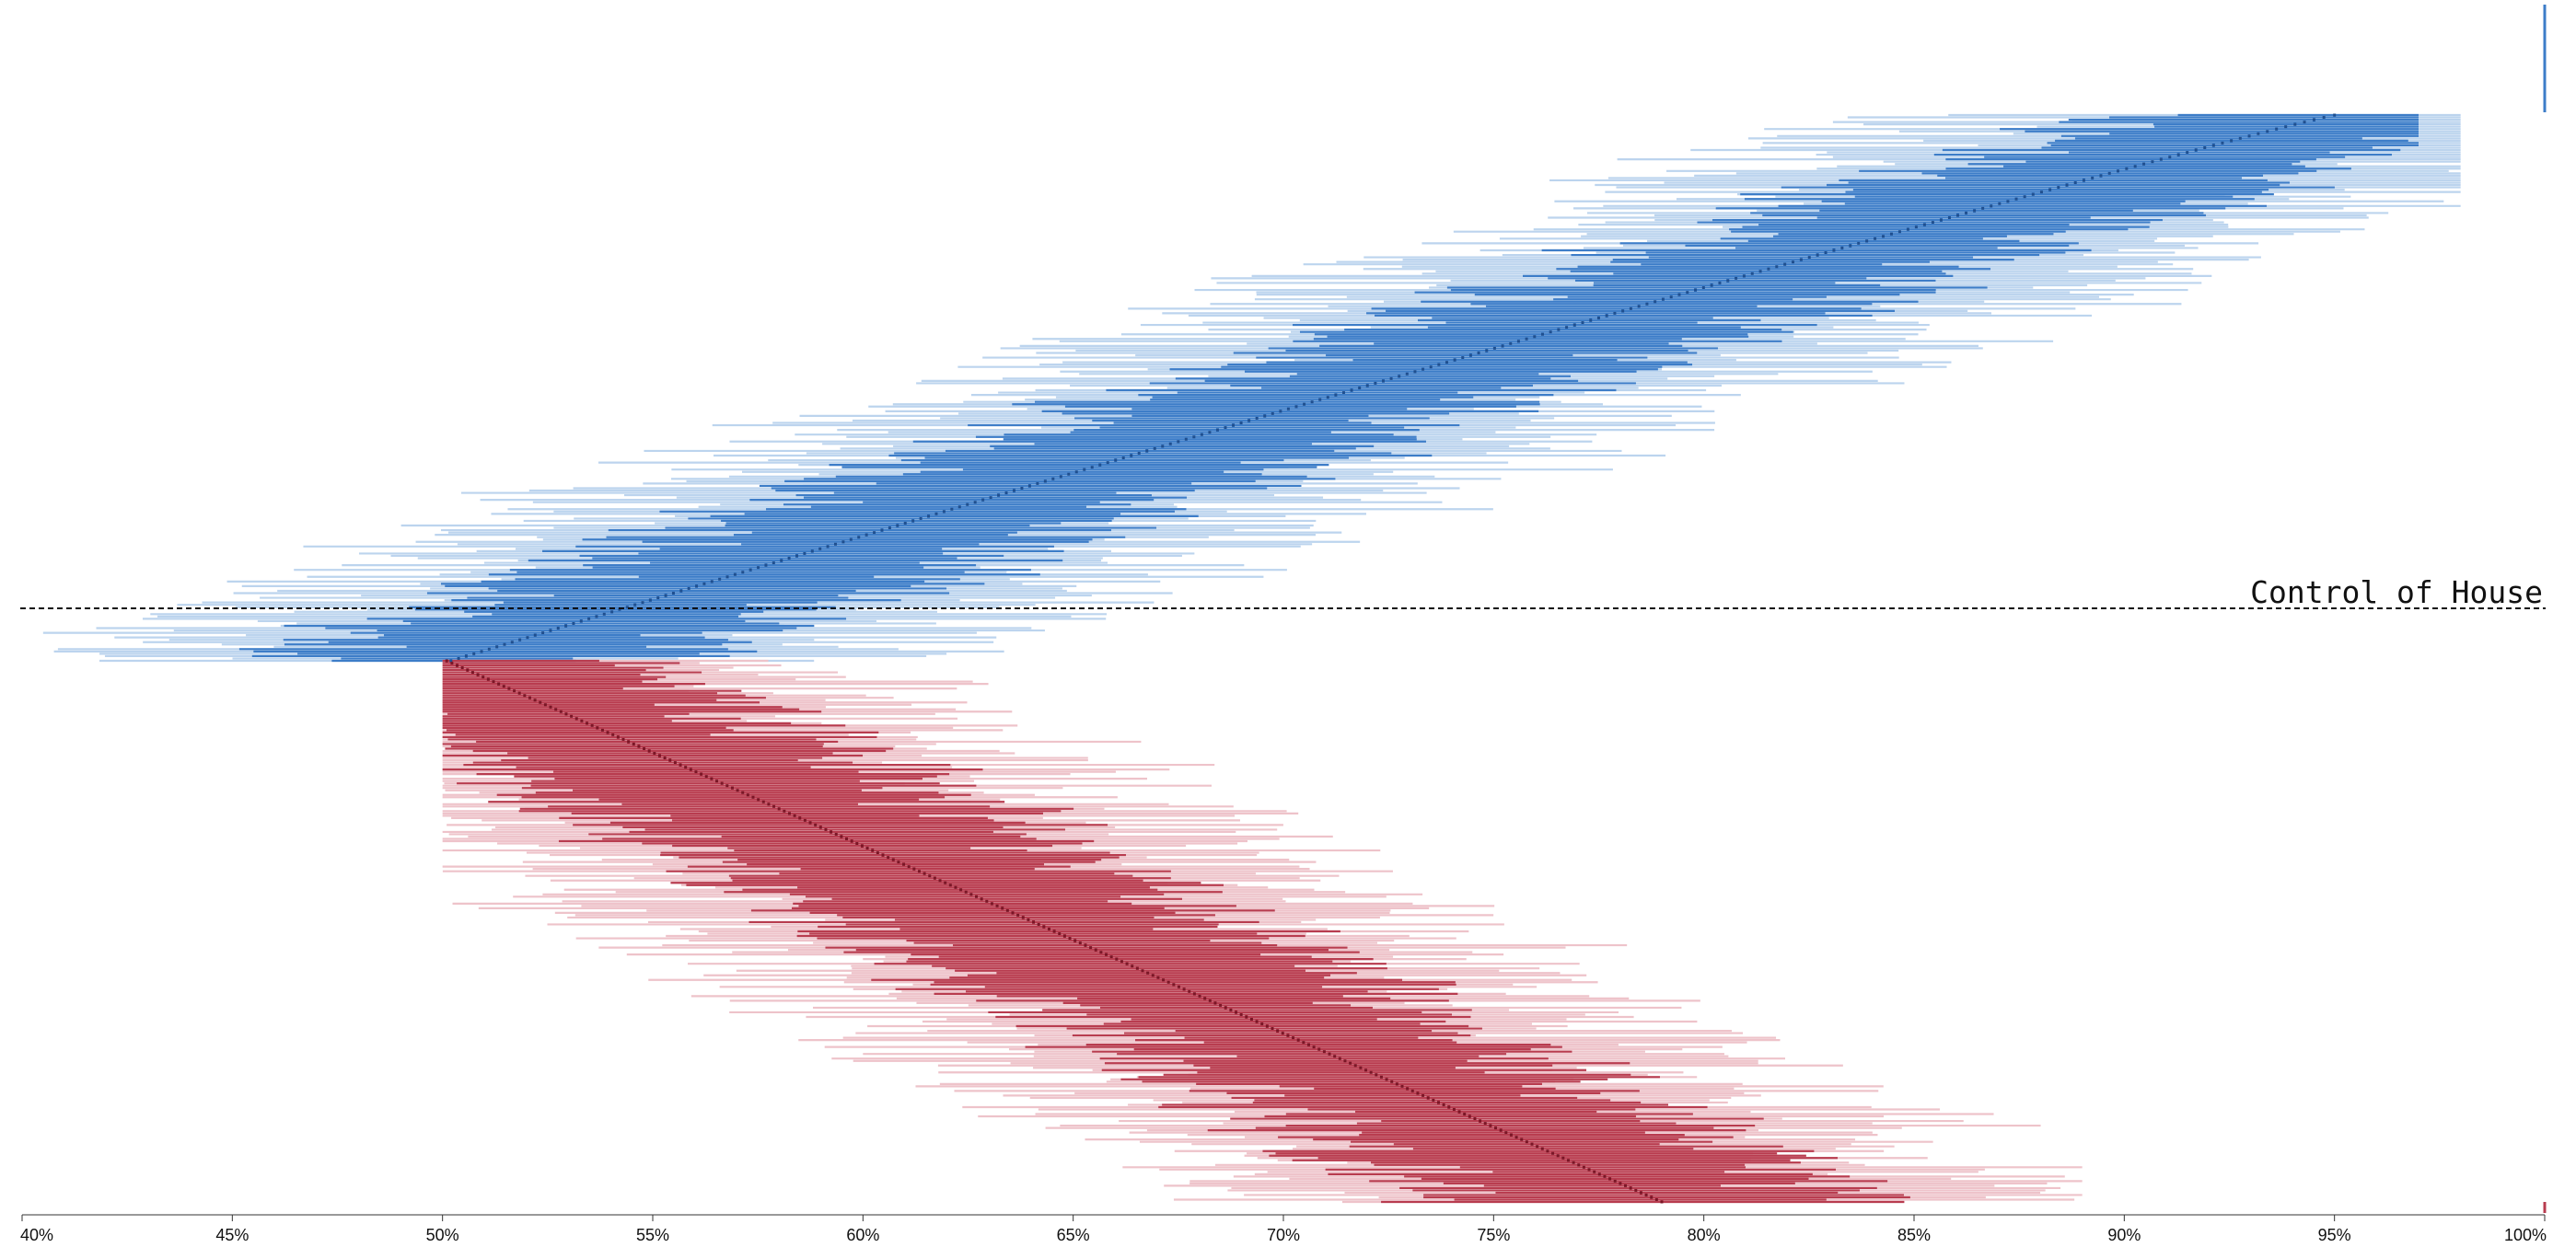 The width and height of the screenshot is (2576, 1259). What do you see at coordinates (652, 1235) in the screenshot?
I see `x-tick-label: 55%` at bounding box center [652, 1235].